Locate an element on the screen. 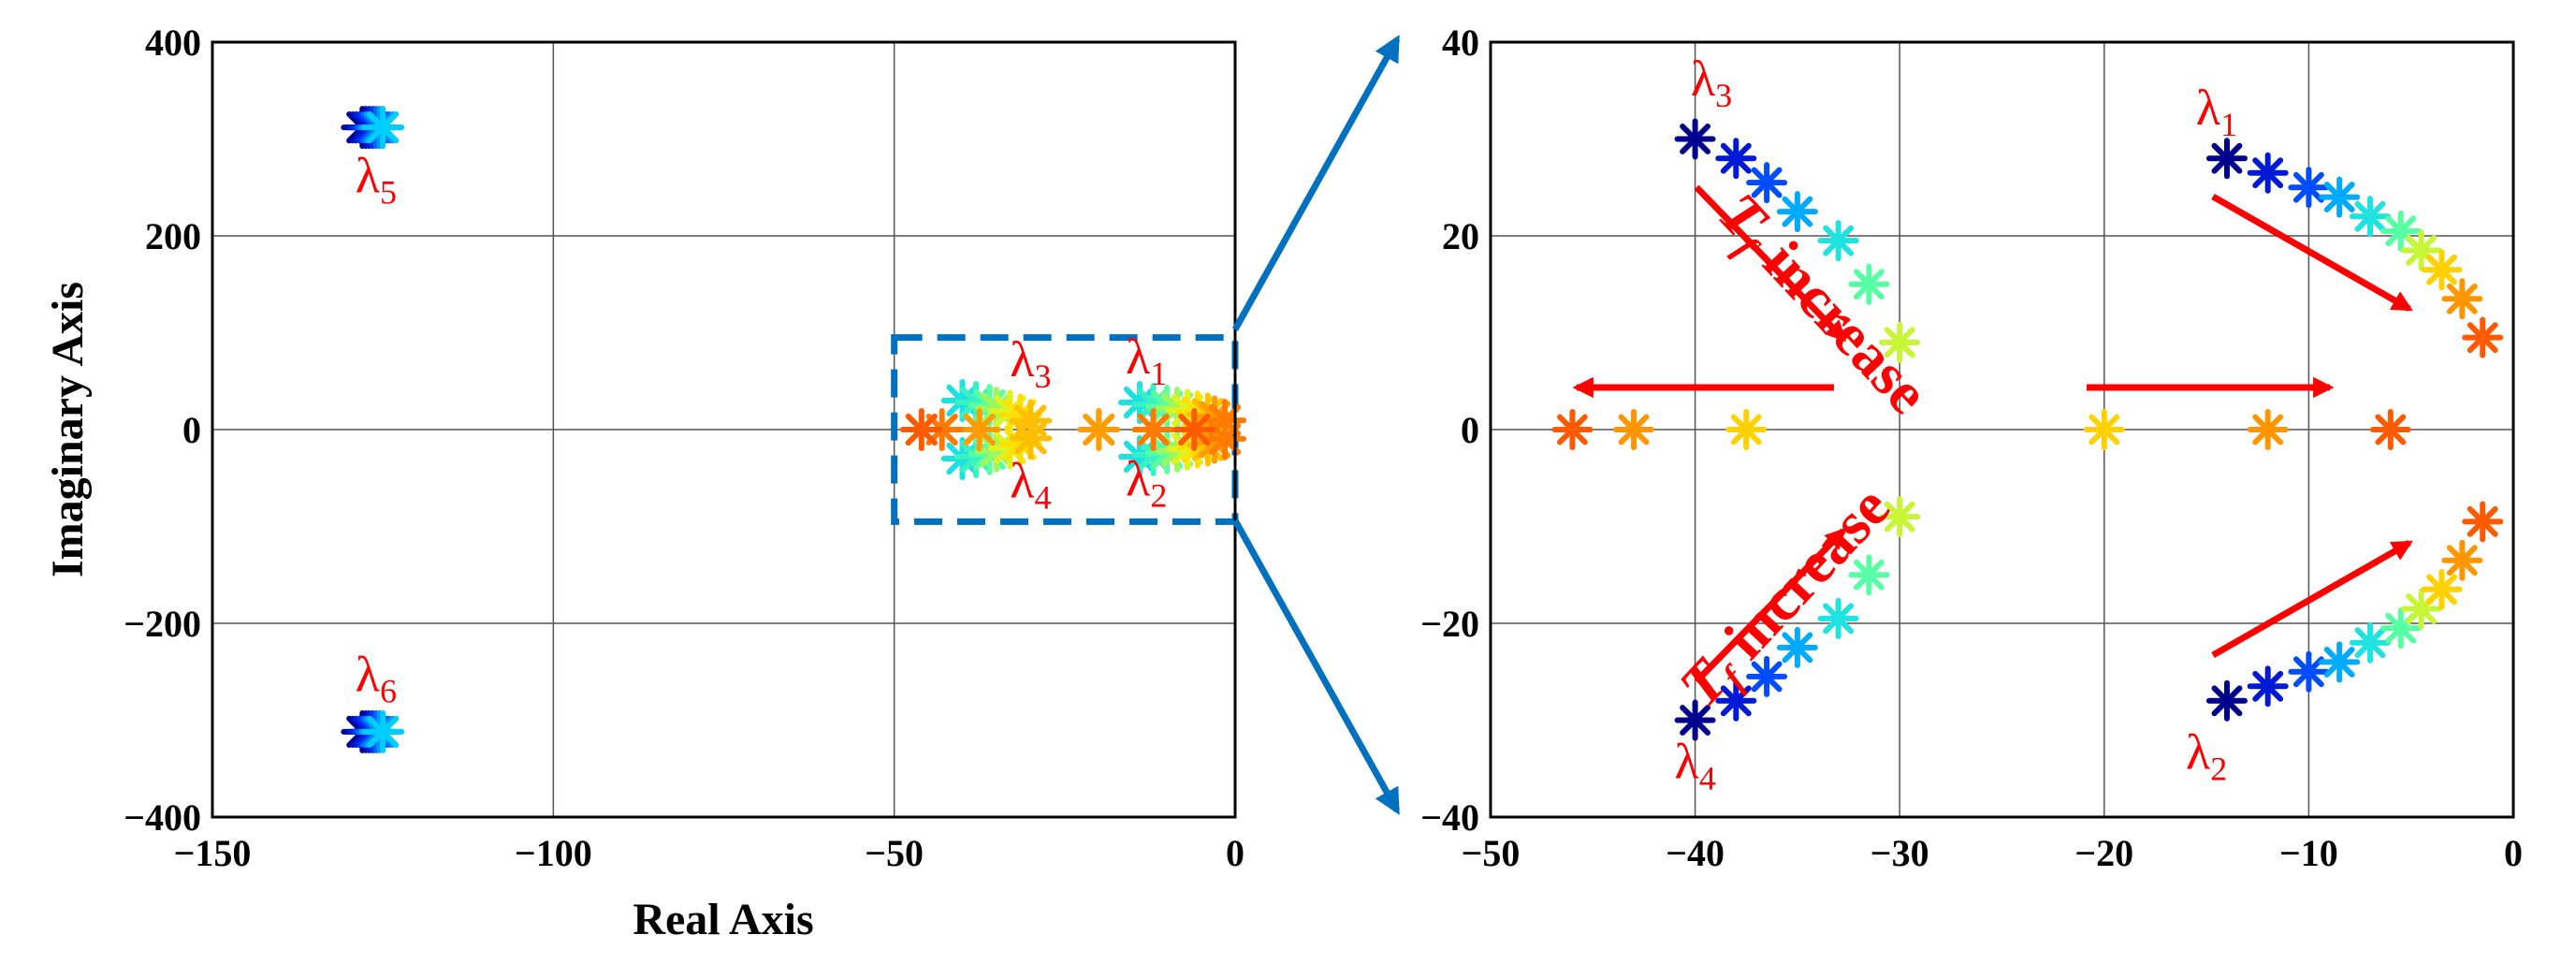  x-tick-label: −10 is located at coordinates (2308, 853).